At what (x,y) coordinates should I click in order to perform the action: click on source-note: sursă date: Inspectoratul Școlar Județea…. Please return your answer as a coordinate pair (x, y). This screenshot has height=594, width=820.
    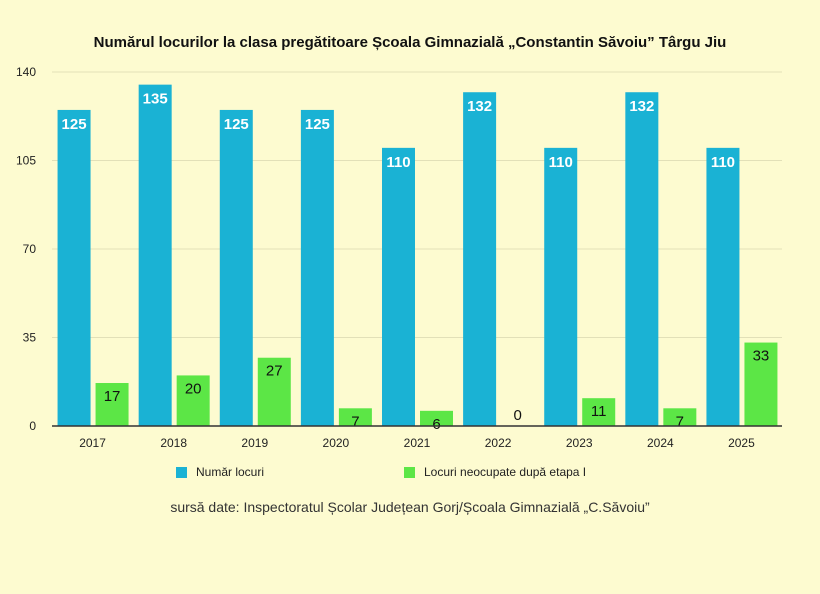
    Looking at the image, I should click on (410, 507).